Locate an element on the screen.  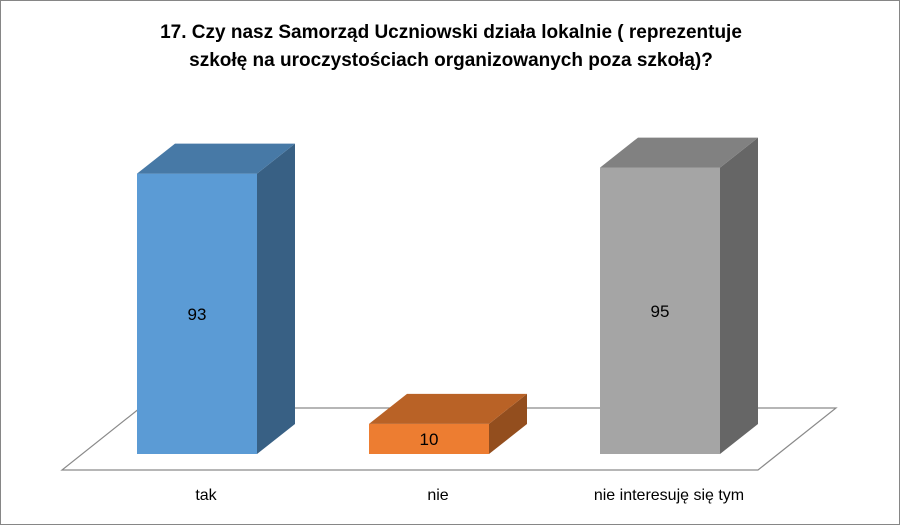
bar-nie-interesuję-się-tym is located at coordinates (679, 295).